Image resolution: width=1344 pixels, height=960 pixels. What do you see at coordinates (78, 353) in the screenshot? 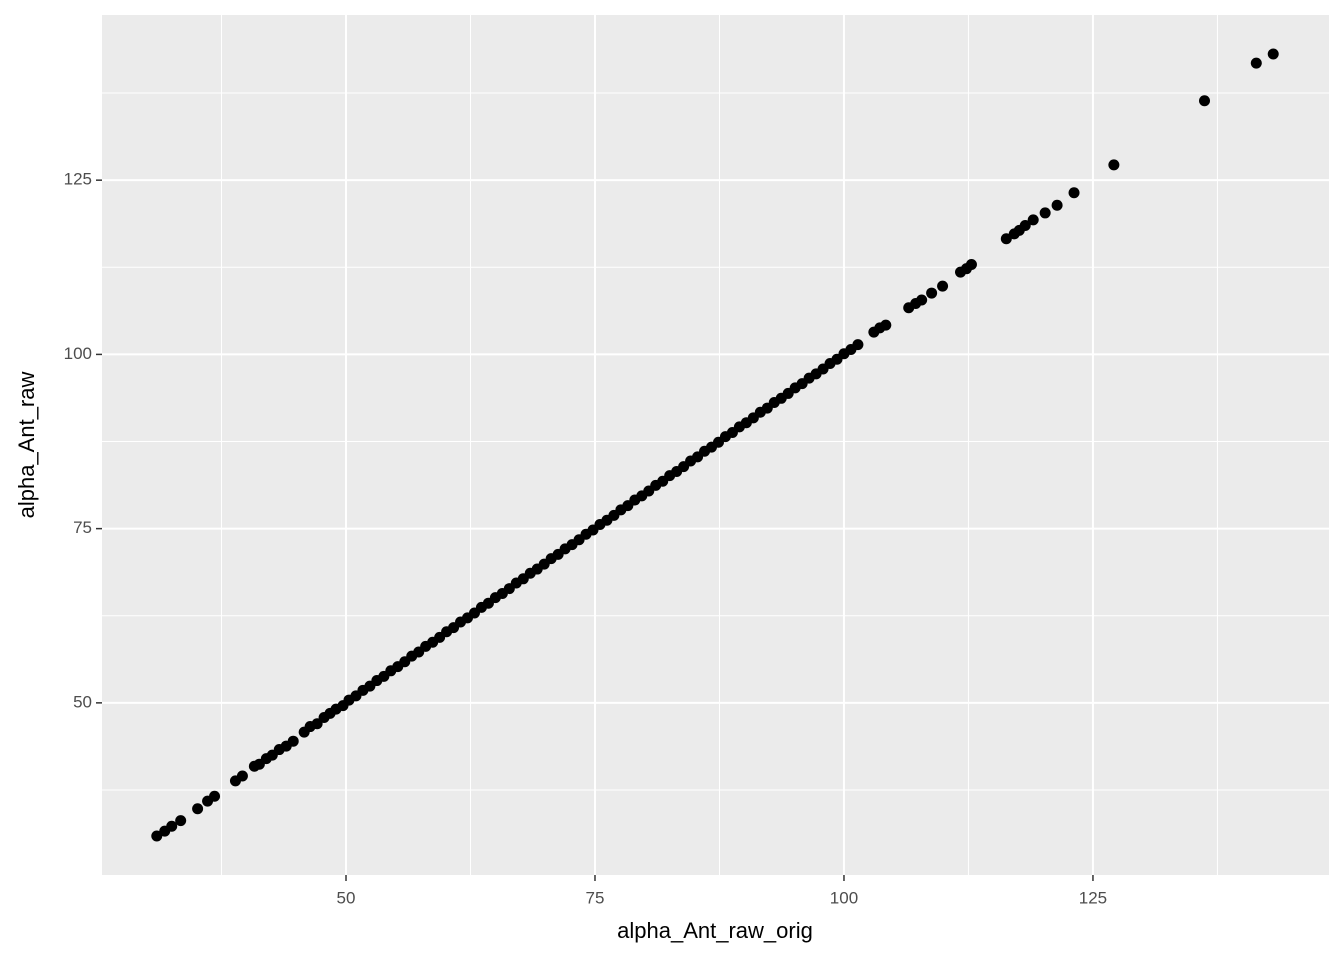
I see `y-tick-label: 100` at bounding box center [78, 353].